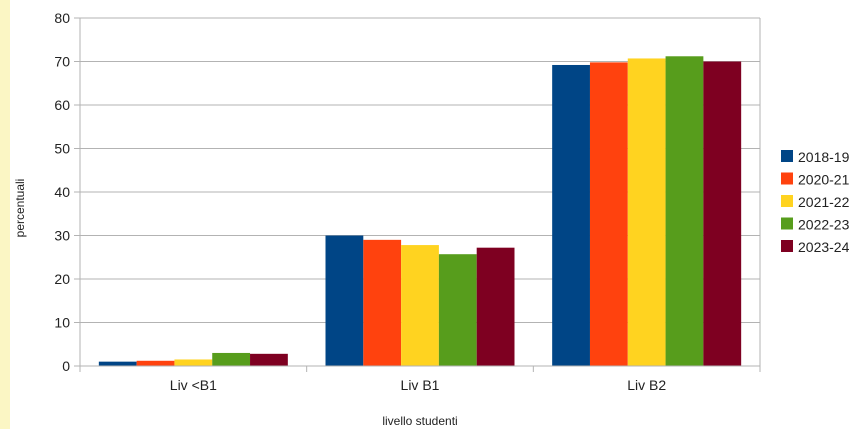  I want to click on left-margin-strip, so click(5, 214).